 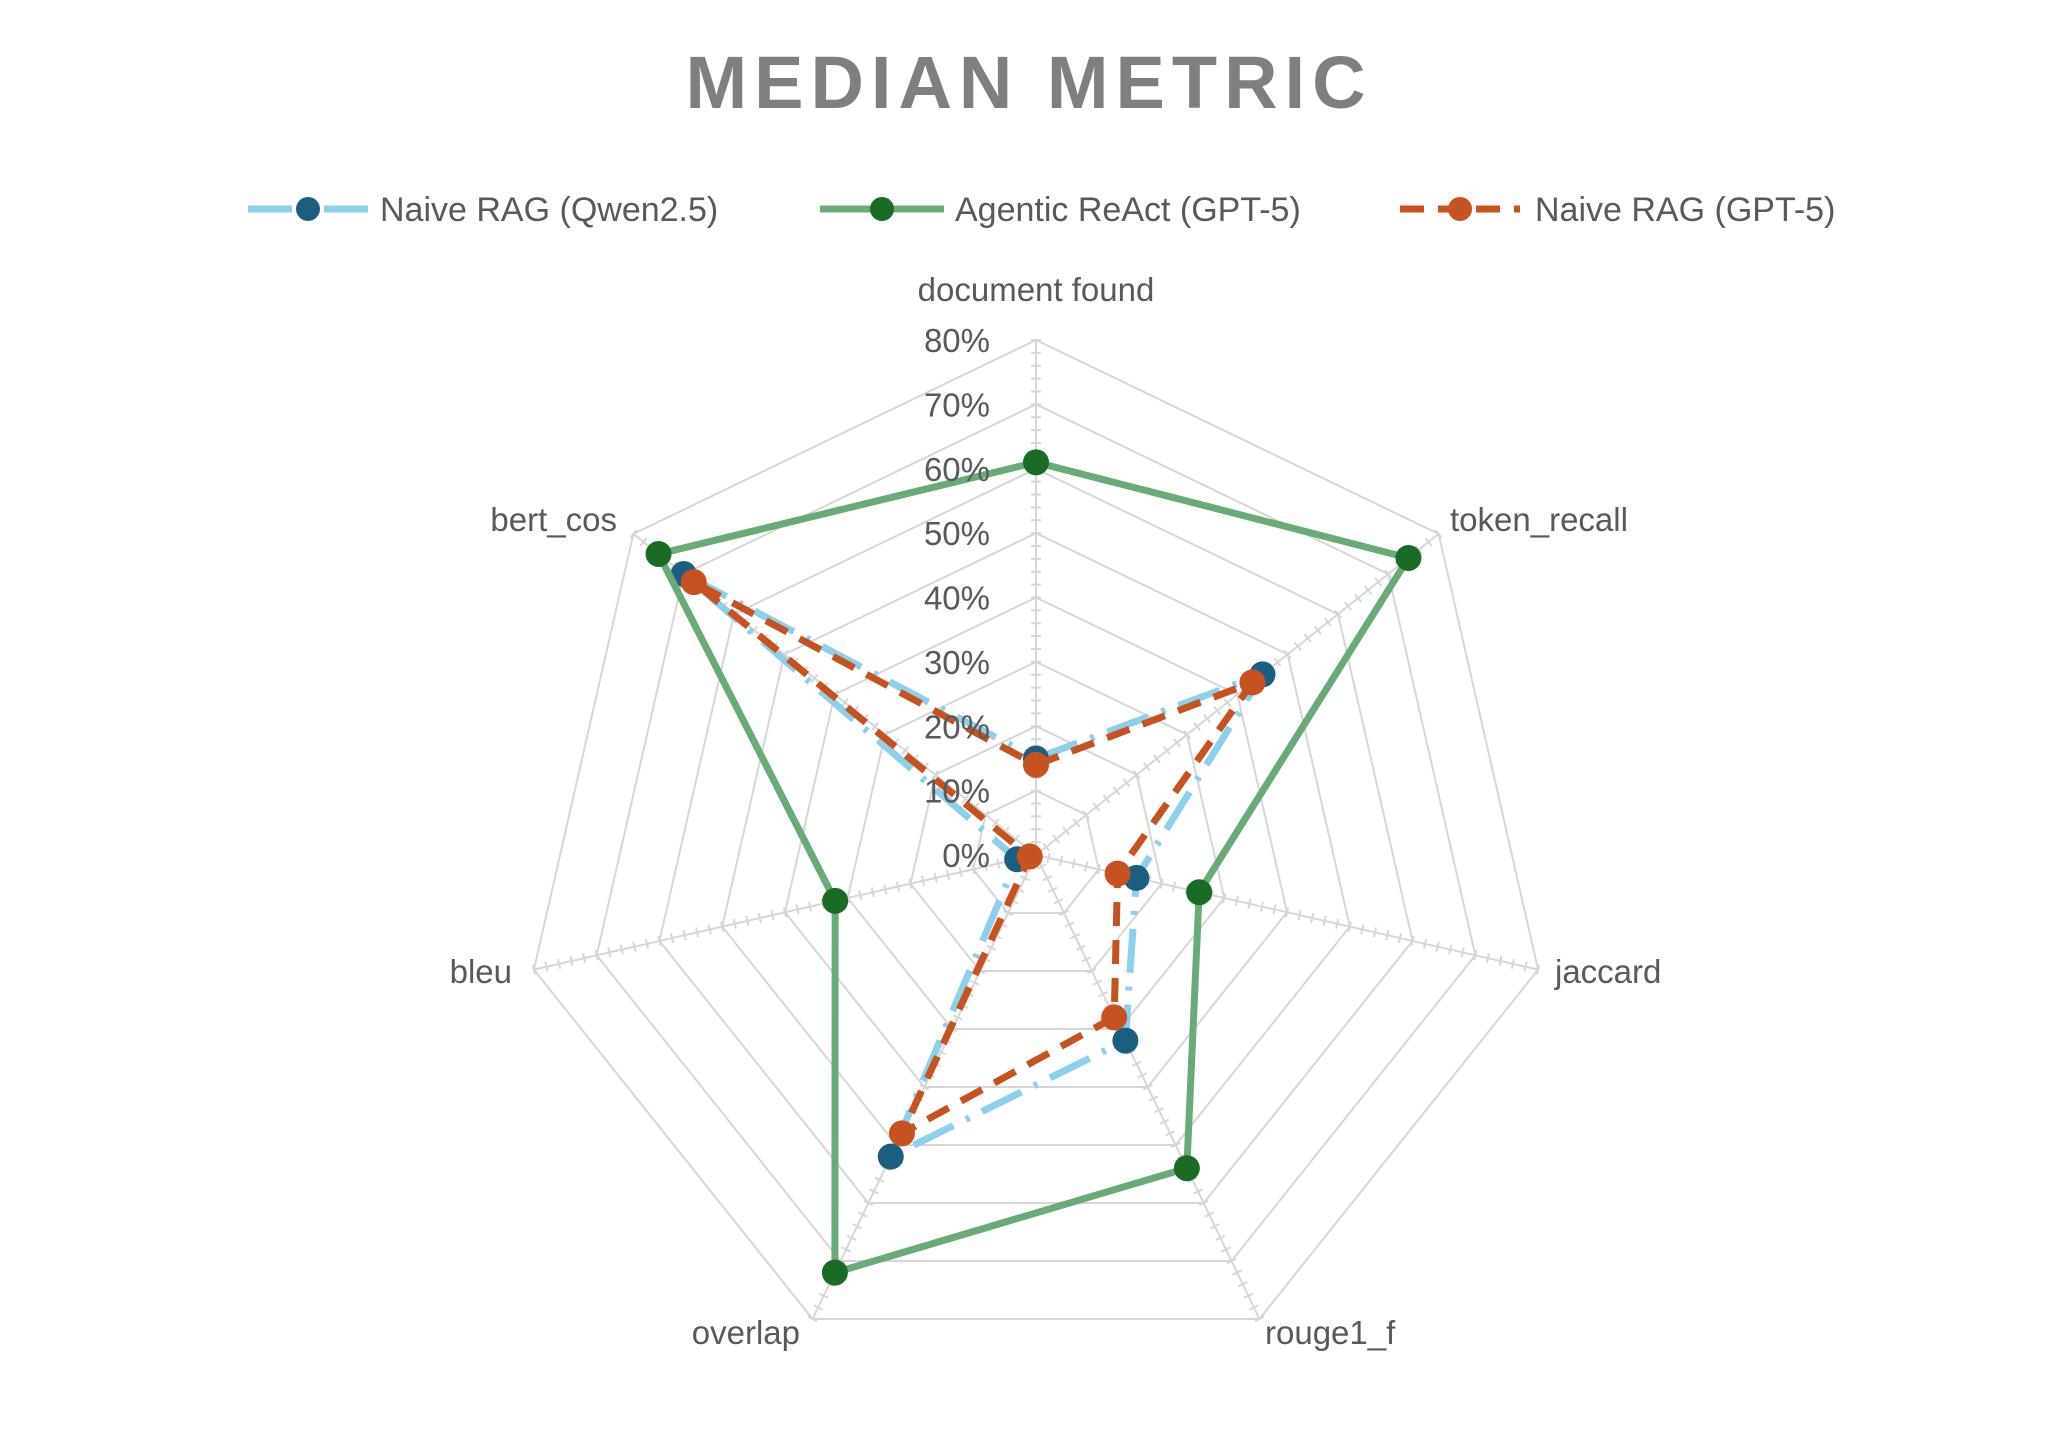 I want to click on radial-tick-label: 20%, so click(x=957, y=726).